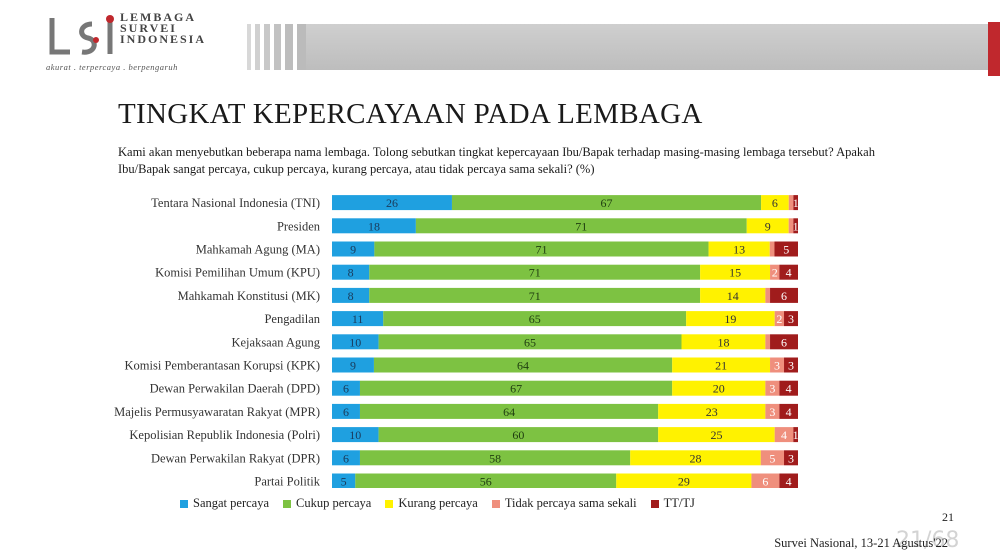 Image resolution: width=1000 pixels, height=557 pixels. Describe the element at coordinates (948, 517) in the screenshot. I see `page-number: 21` at that location.